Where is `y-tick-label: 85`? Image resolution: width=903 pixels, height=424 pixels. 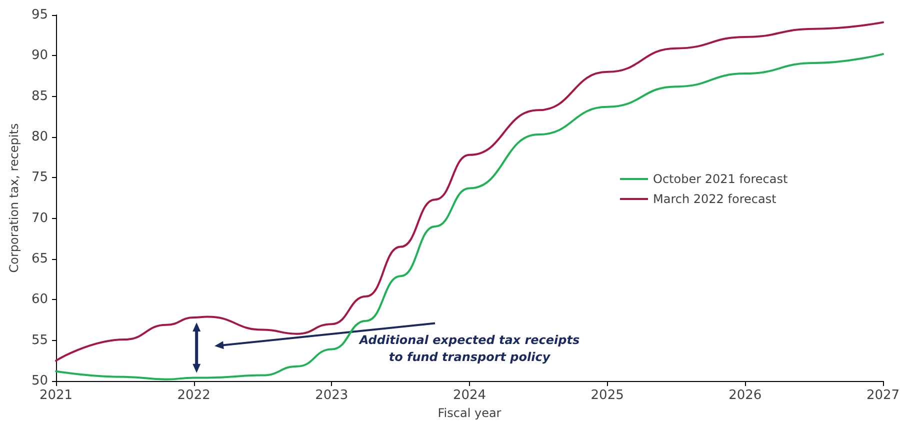
y-tick-label: 85 is located at coordinates (39, 96).